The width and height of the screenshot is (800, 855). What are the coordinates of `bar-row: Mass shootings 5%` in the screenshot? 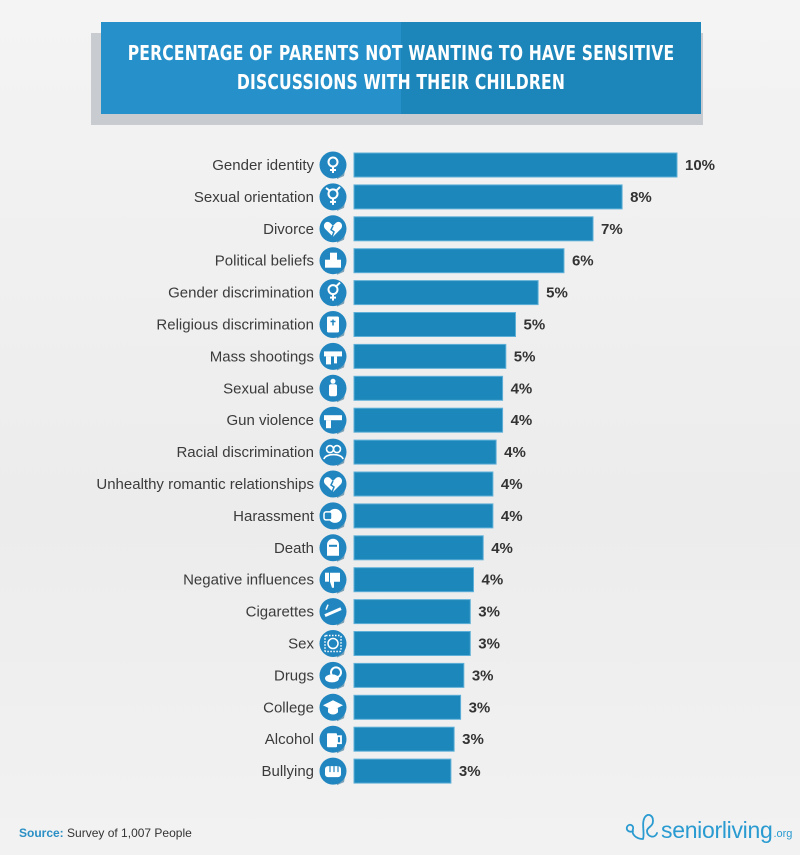 It's located at (372, 356).